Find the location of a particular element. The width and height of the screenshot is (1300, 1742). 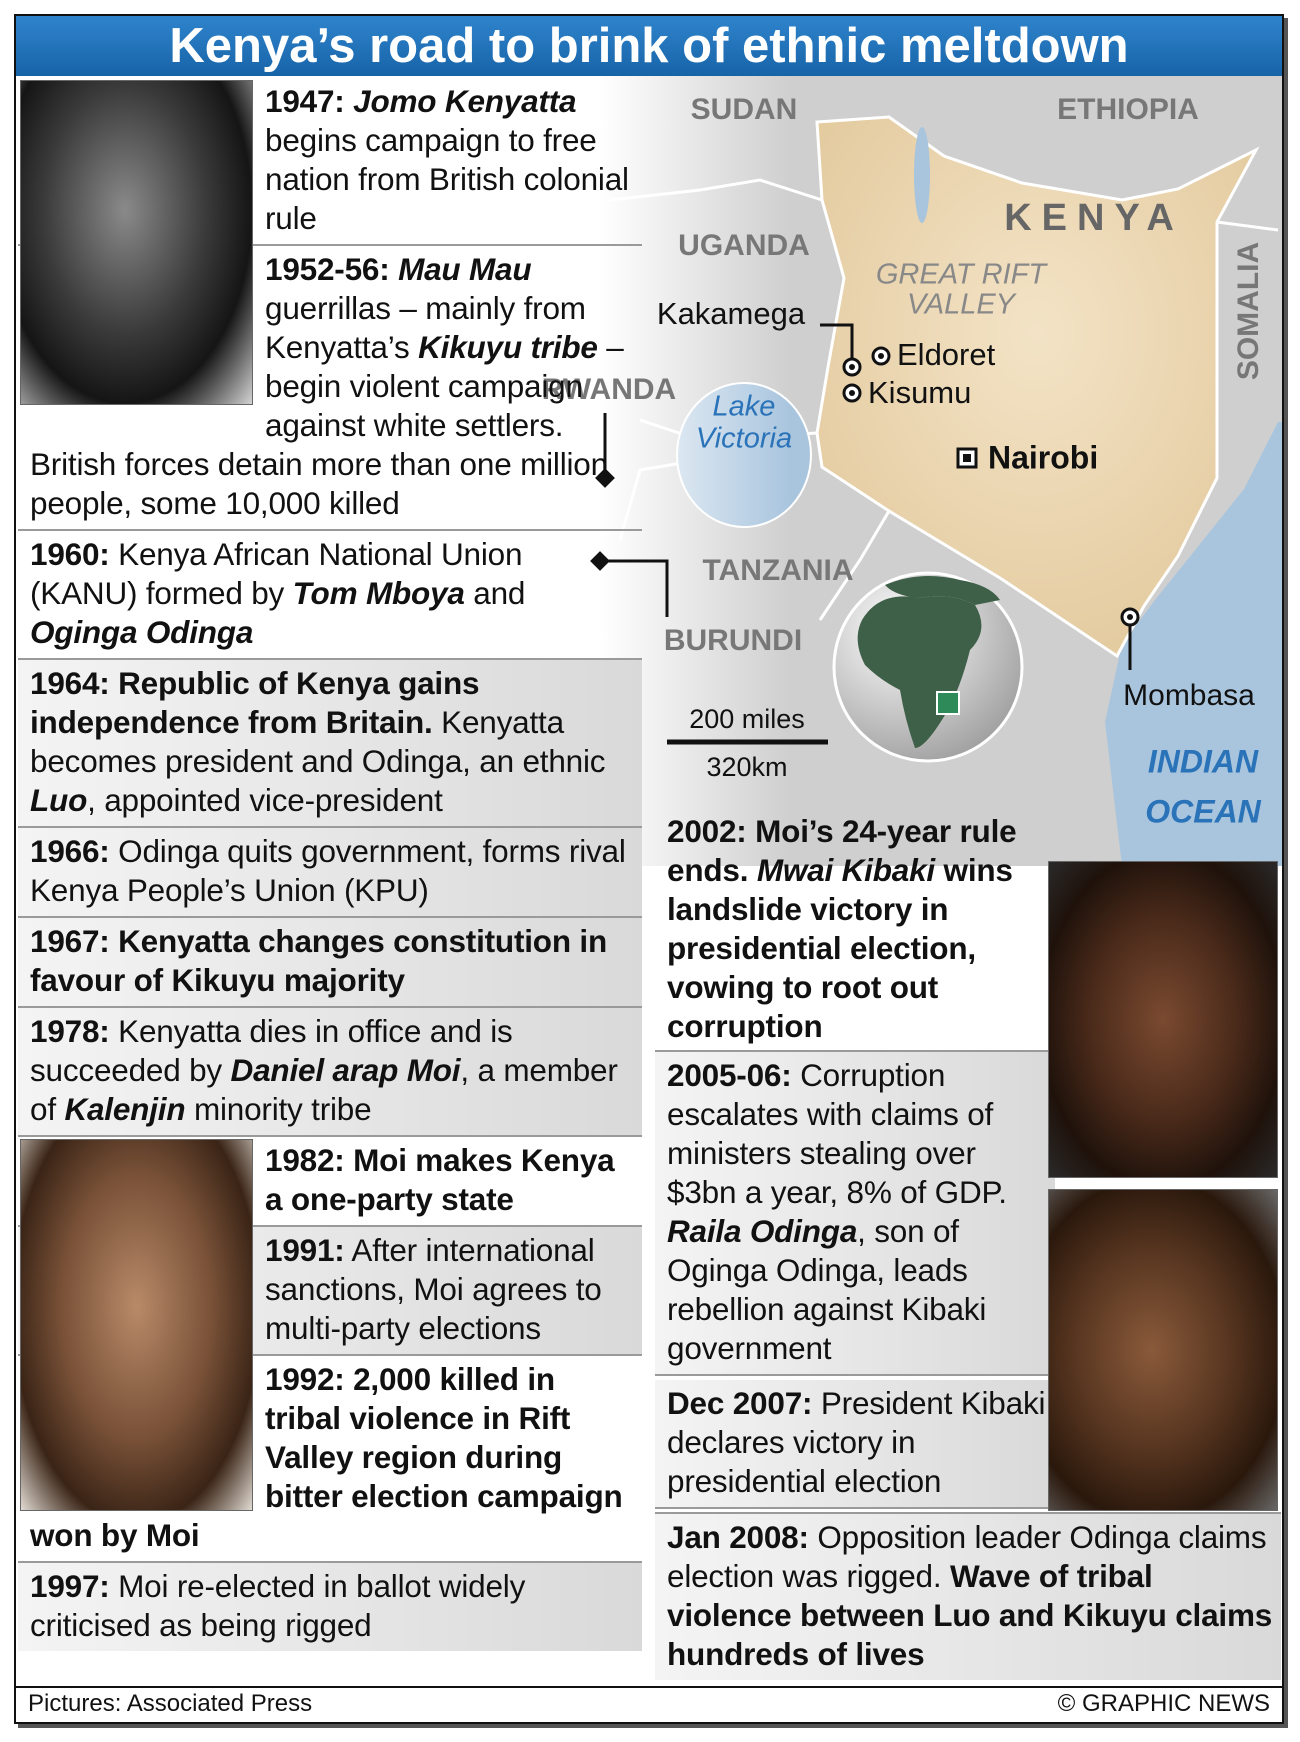

event-text: and is located at coordinates (499, 593).